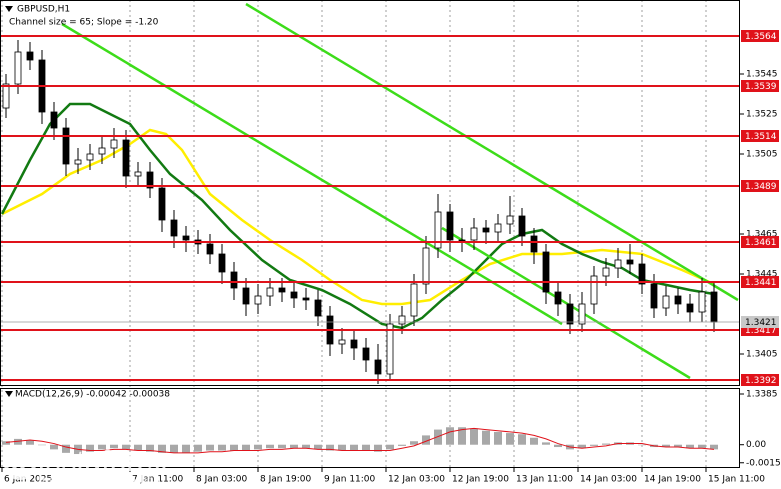 This screenshot has height=489, width=781. Describe the element at coordinates (762, 355) in the screenshot. I see `y-tick-label: 1.3405` at that location.